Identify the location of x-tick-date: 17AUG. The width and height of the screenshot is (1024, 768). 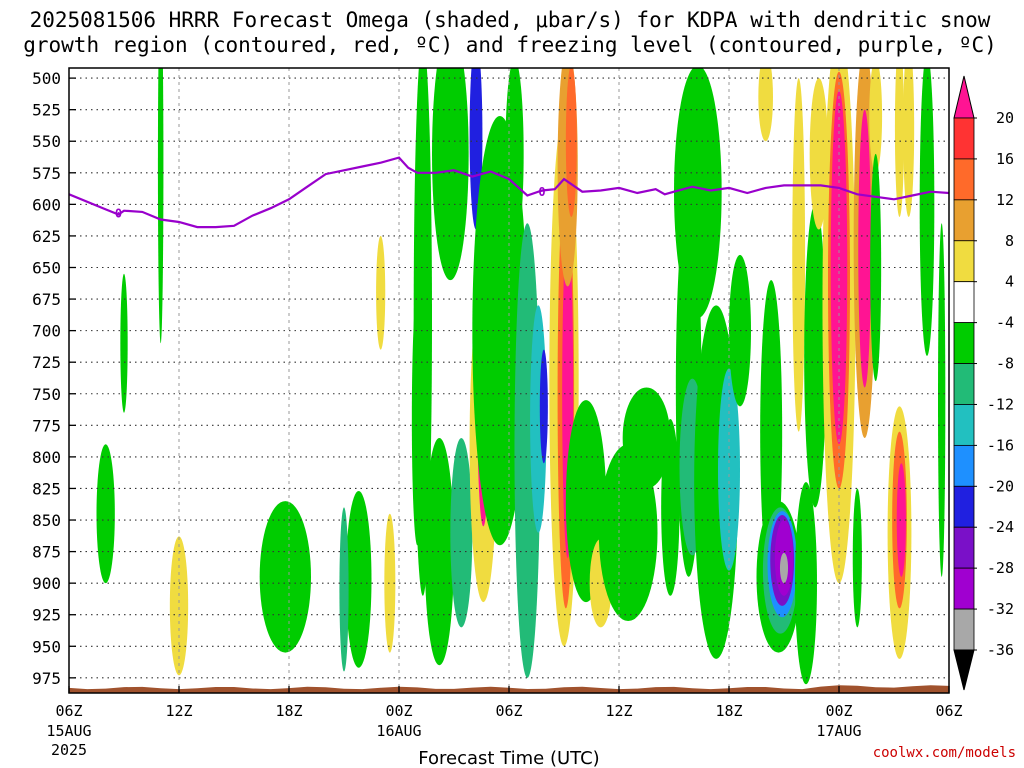
(838, 731).